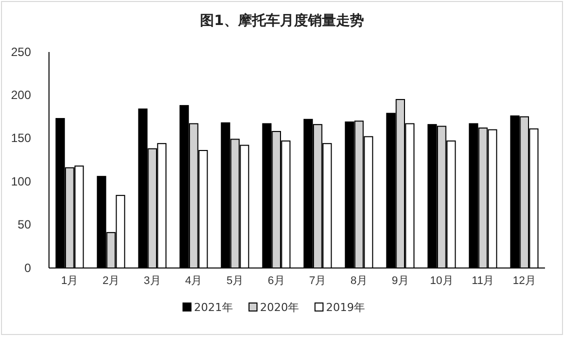  I want to click on legend-label: 2021年, so click(213, 307).